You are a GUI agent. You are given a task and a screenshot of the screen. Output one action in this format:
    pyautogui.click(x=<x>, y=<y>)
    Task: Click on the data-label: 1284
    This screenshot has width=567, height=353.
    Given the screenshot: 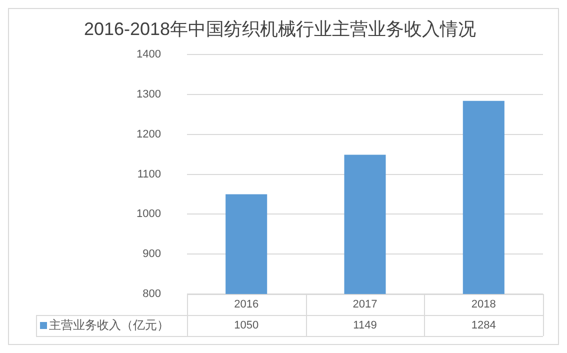 What is the action you would take?
    pyautogui.click(x=483, y=326)
    